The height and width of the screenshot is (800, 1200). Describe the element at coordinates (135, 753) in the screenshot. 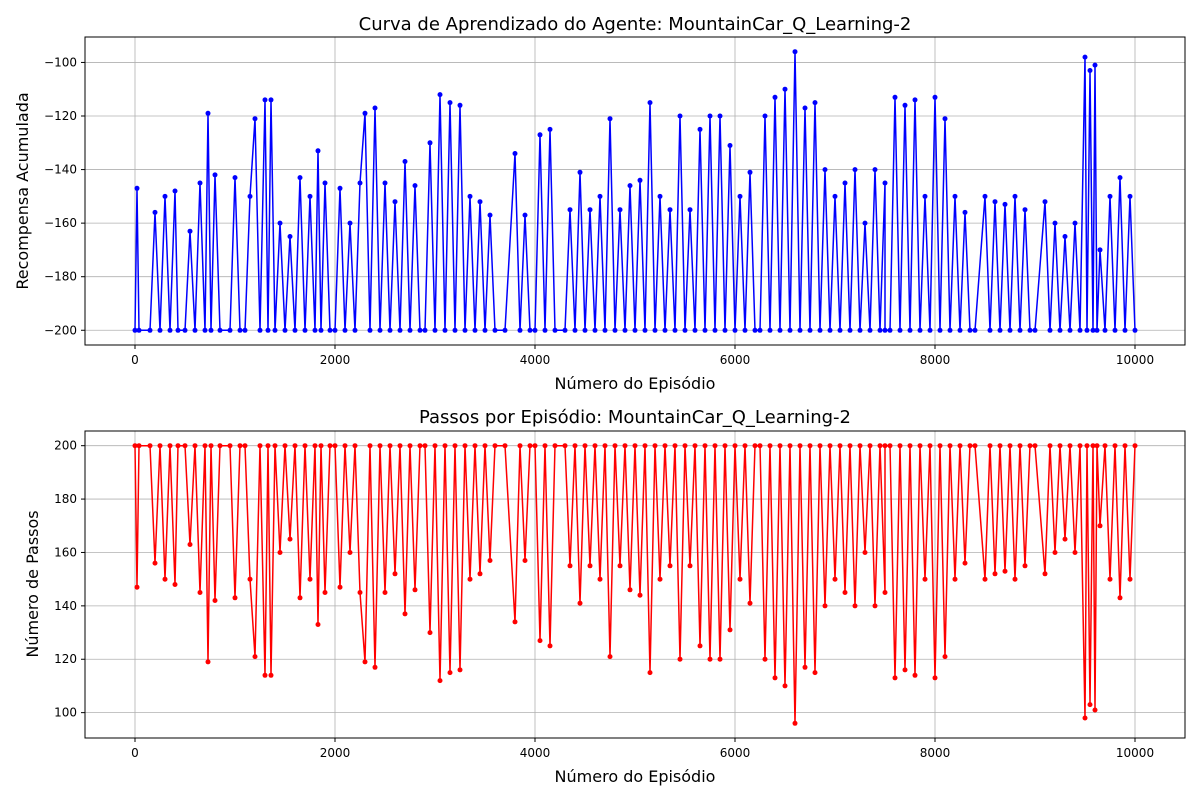

I see `steps-chart-xtick-label: 0` at that location.